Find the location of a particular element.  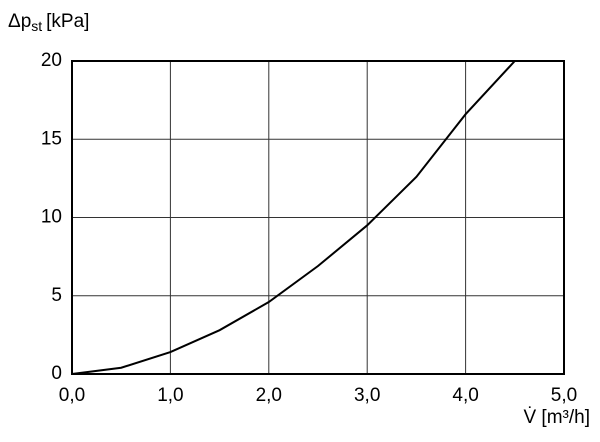

y-tick-label: 5 is located at coordinates (56, 295).